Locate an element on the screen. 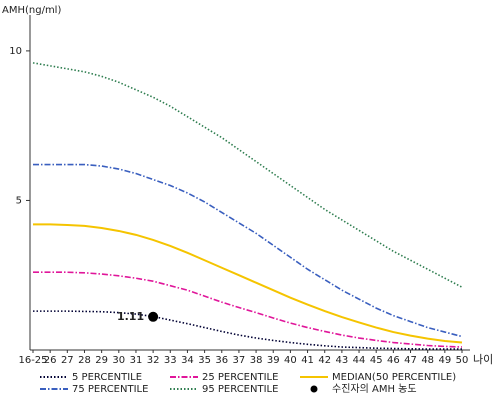 The width and height of the screenshot is (500, 400). x-tick-label: 43 is located at coordinates (342, 360).